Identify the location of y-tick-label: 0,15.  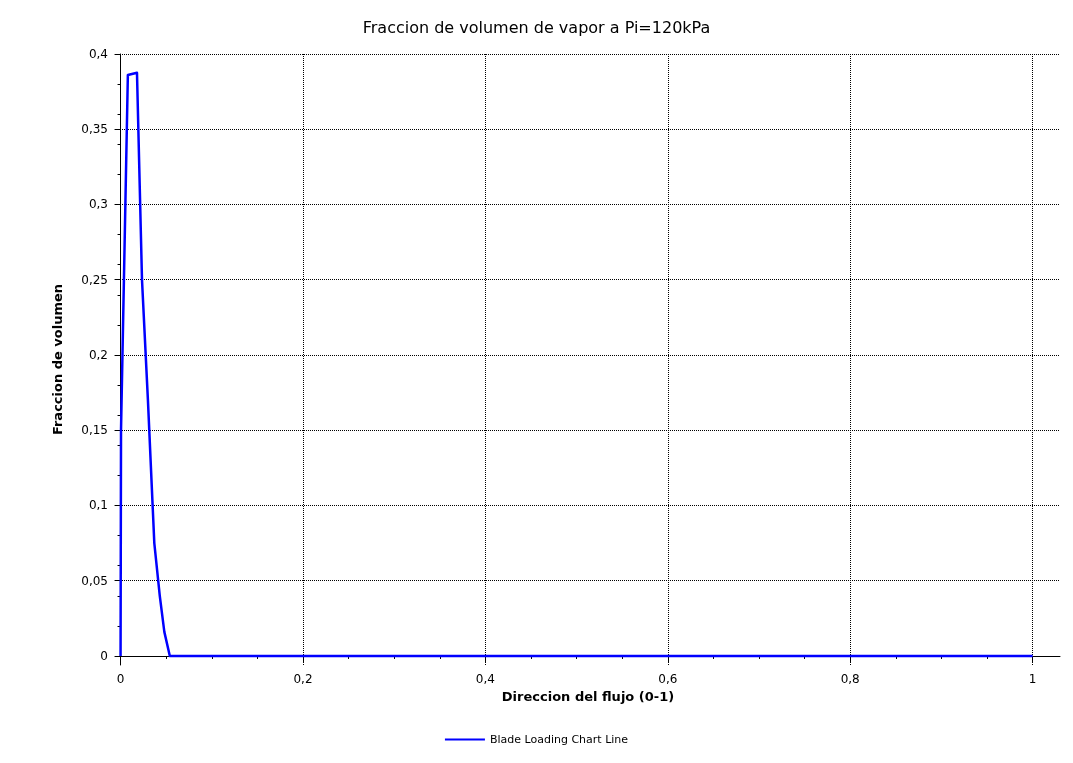
(94, 430).